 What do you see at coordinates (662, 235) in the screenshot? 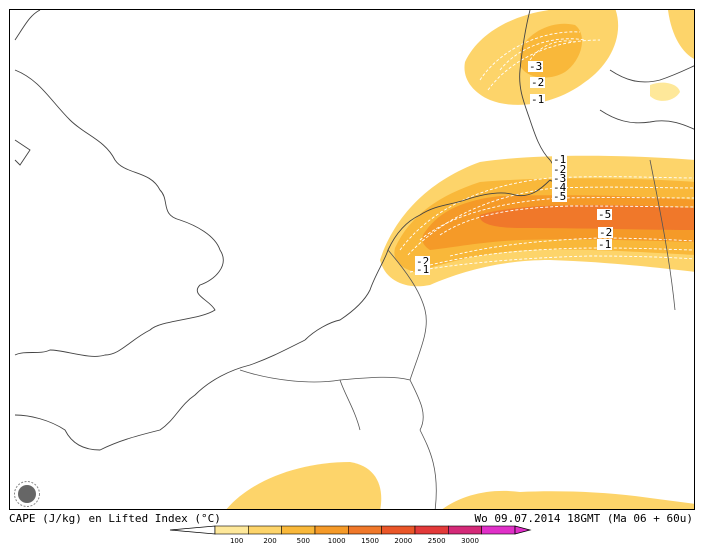
I see `border-de-poland` at bounding box center [662, 235].